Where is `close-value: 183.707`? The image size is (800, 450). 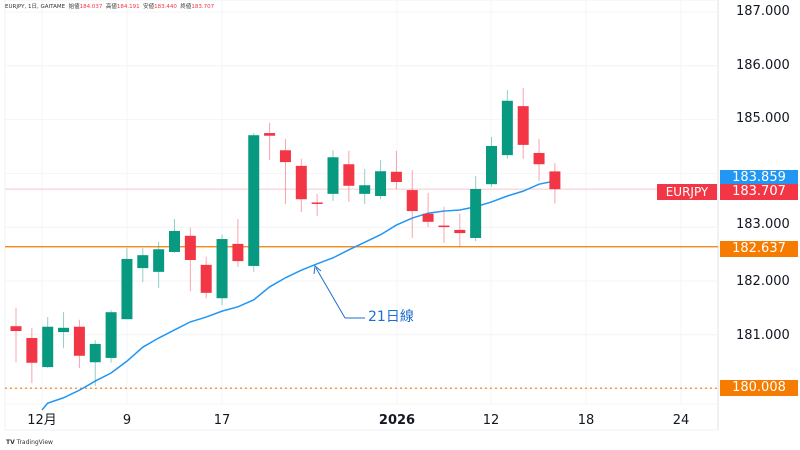
close-value: 183.707 is located at coordinates (203, 7).